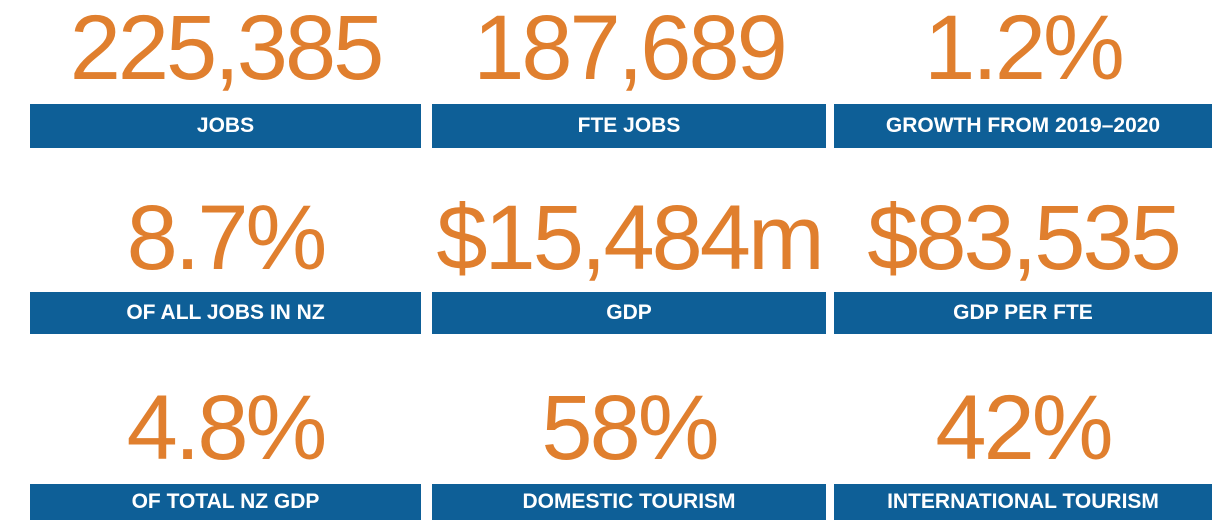 The image size is (1217, 520). Describe the element at coordinates (1024, 49) in the screenshot. I see `stat-value: 1.2%` at that location.